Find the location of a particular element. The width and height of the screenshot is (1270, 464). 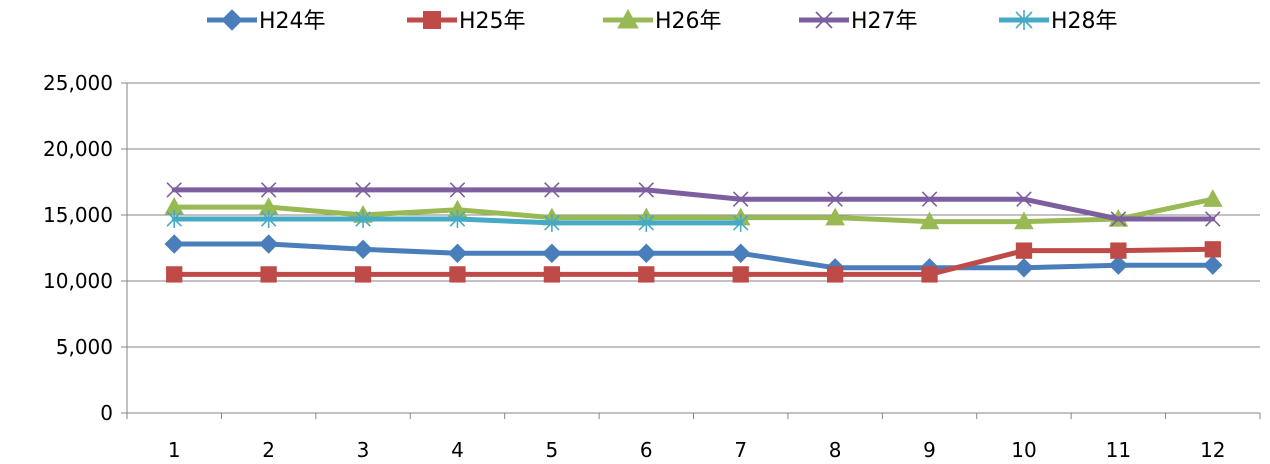

x-tick-label: 1 is located at coordinates (174, 450).